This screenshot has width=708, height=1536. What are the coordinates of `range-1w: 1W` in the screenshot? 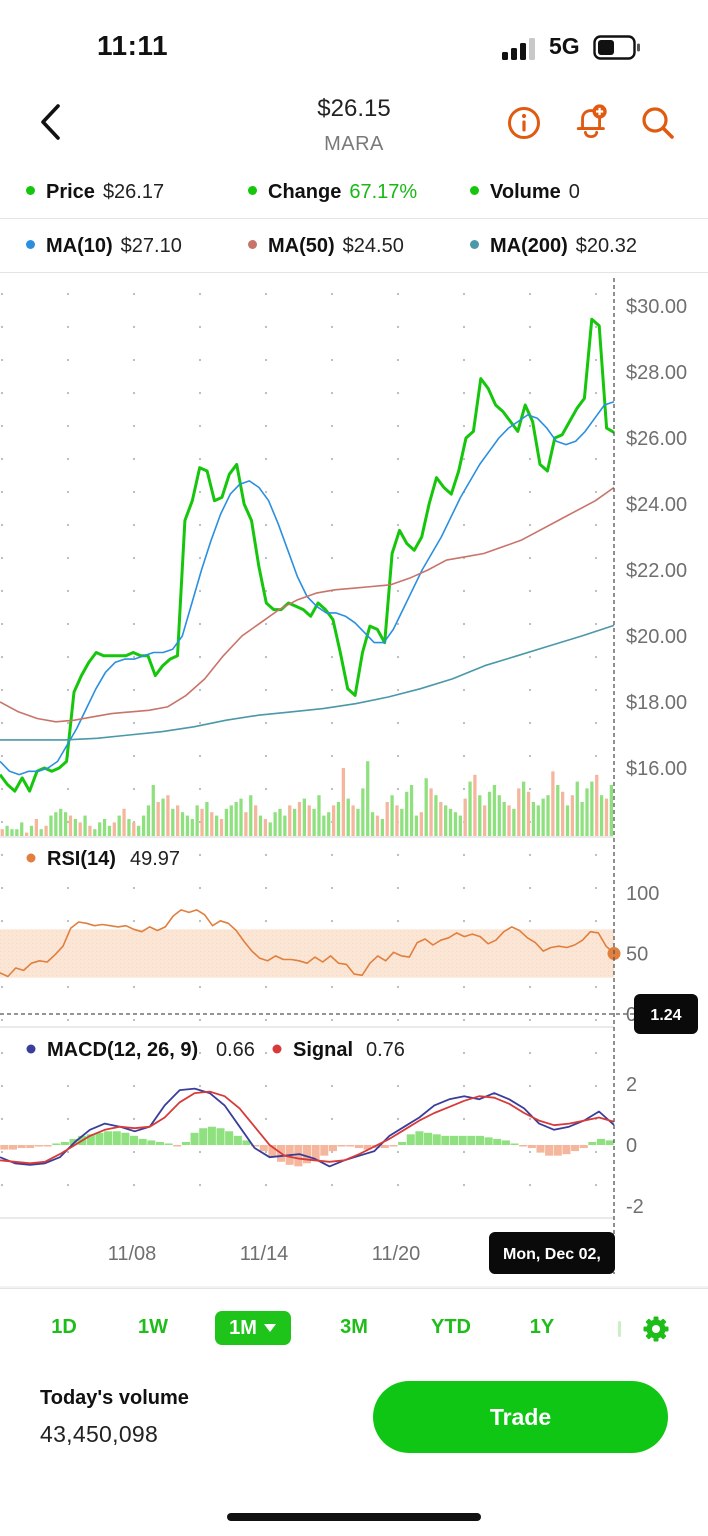 It's located at (153, 1327).